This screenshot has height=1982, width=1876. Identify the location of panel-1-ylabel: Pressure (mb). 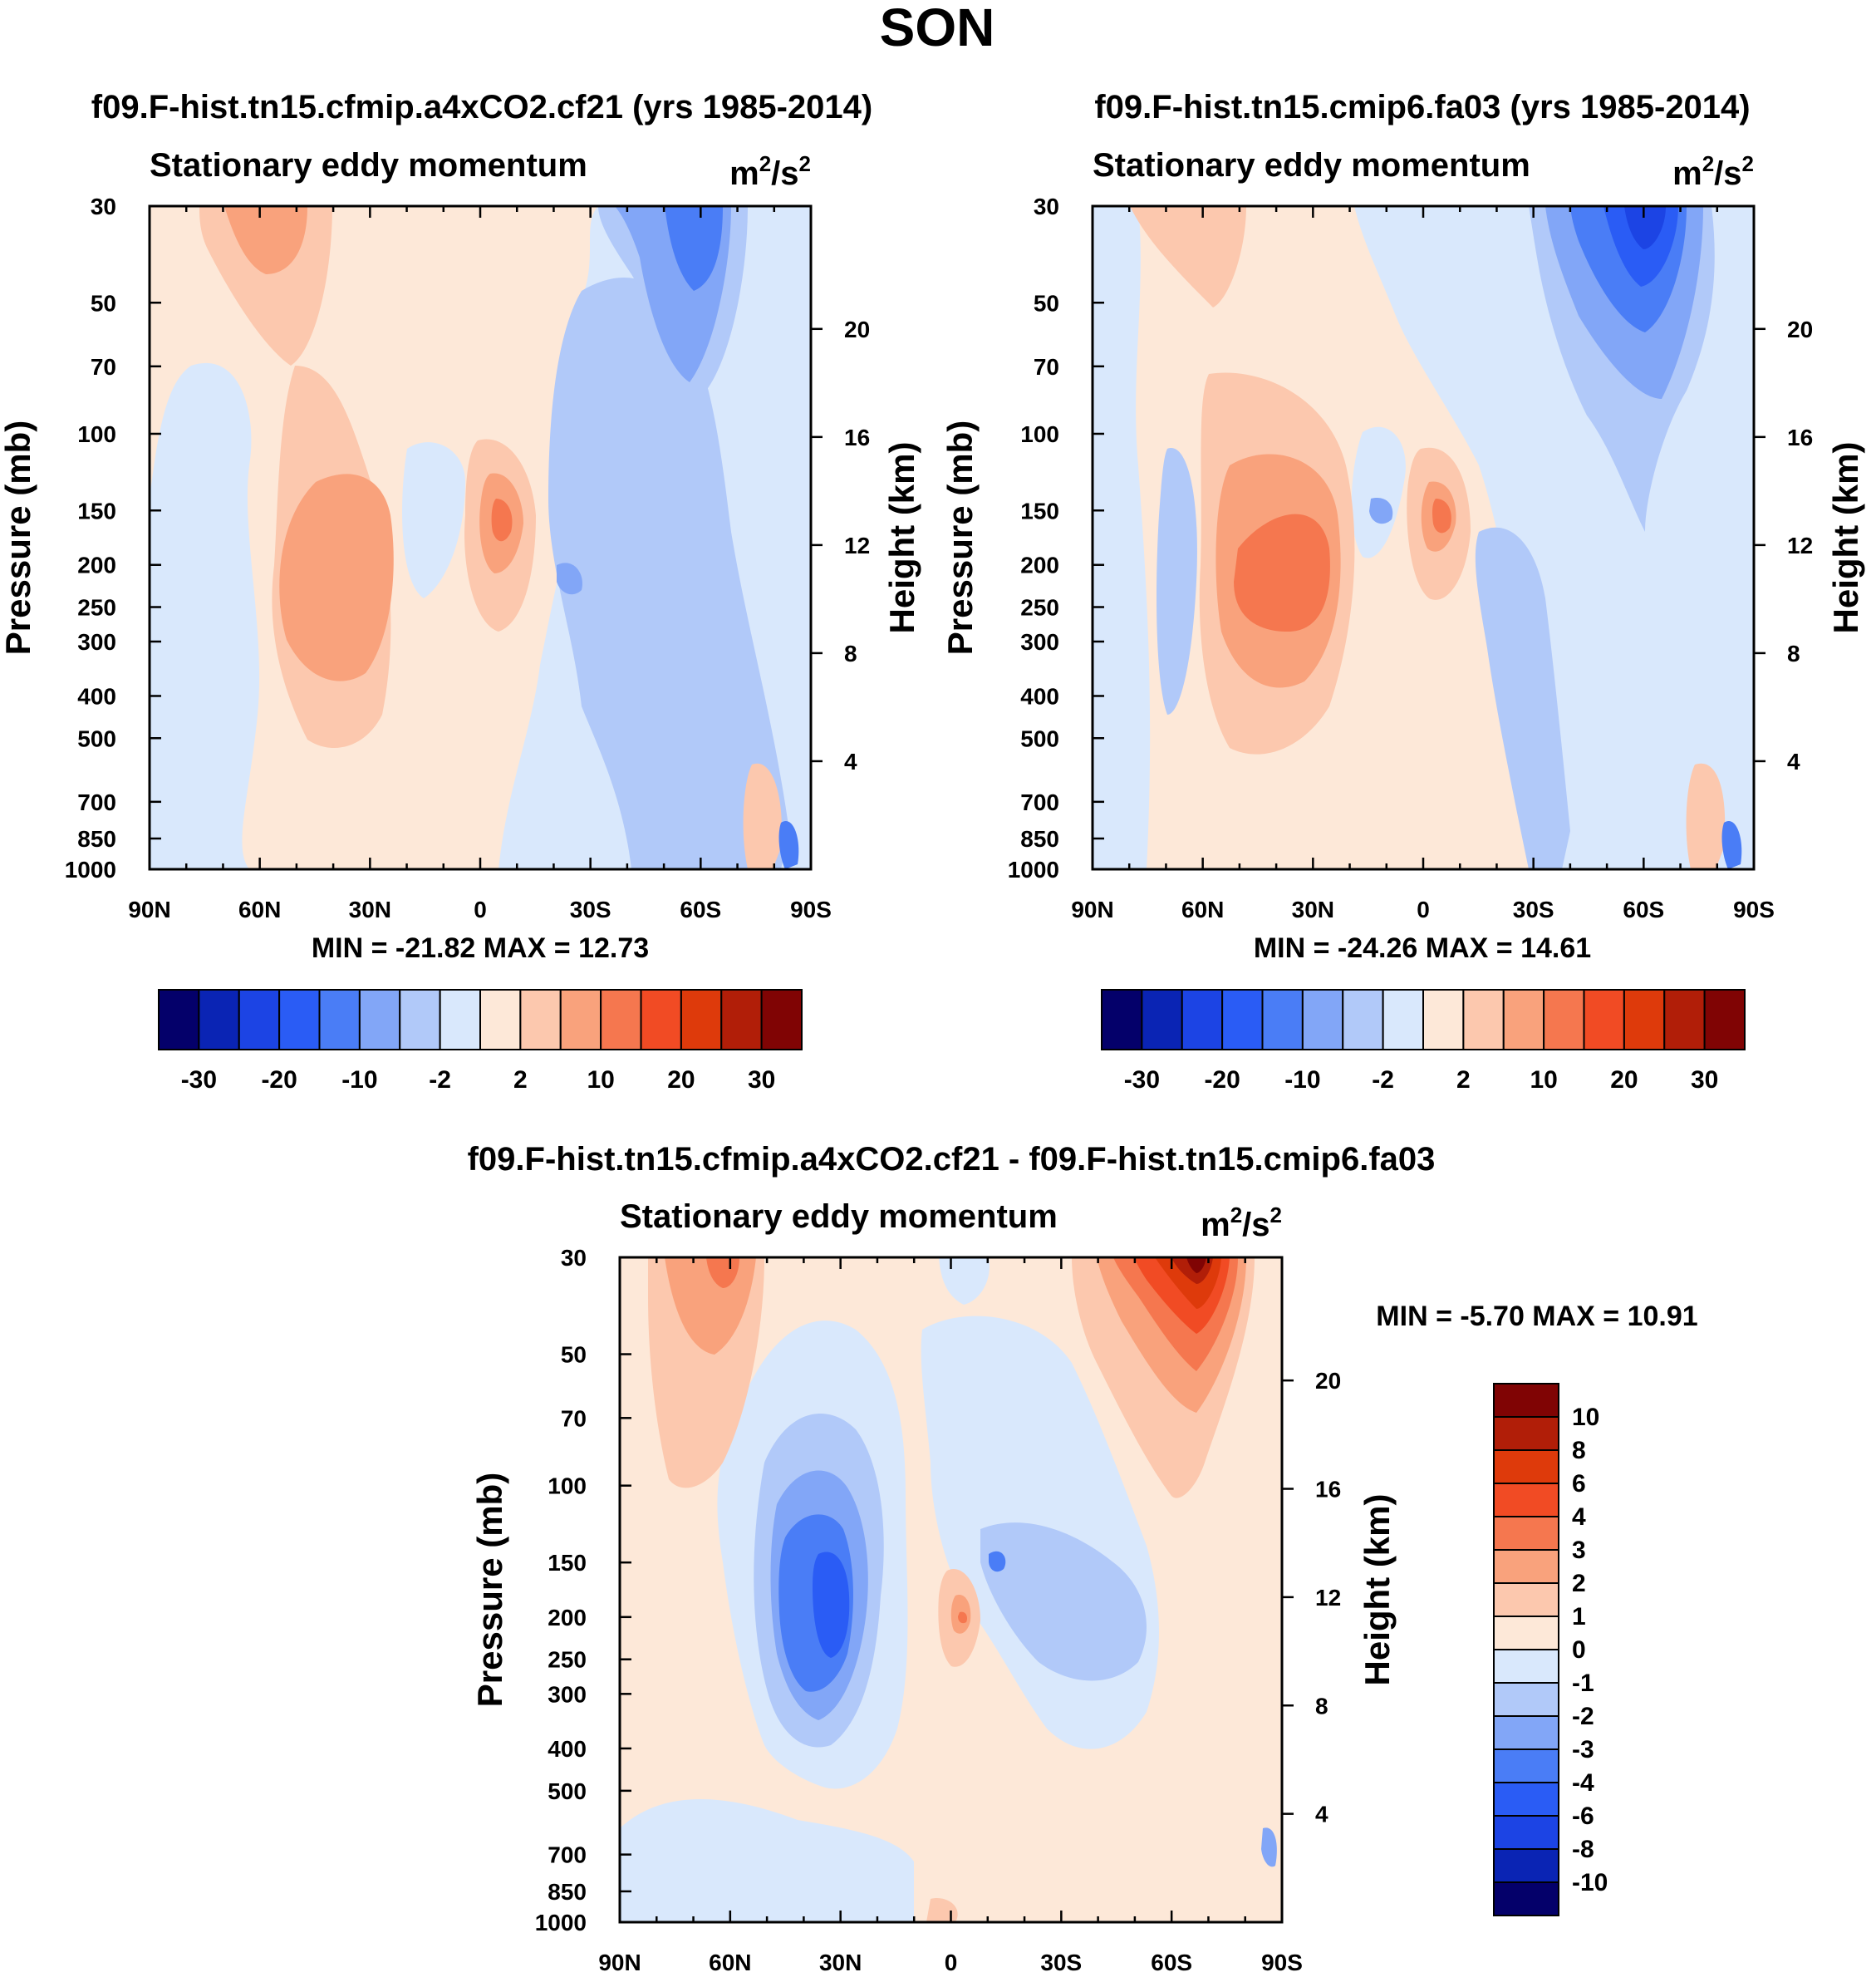
(18, 537).